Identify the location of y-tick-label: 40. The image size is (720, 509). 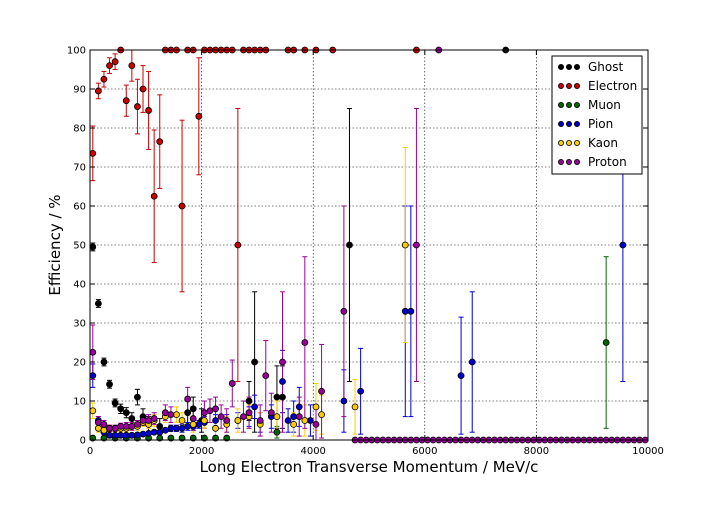
(79, 285).